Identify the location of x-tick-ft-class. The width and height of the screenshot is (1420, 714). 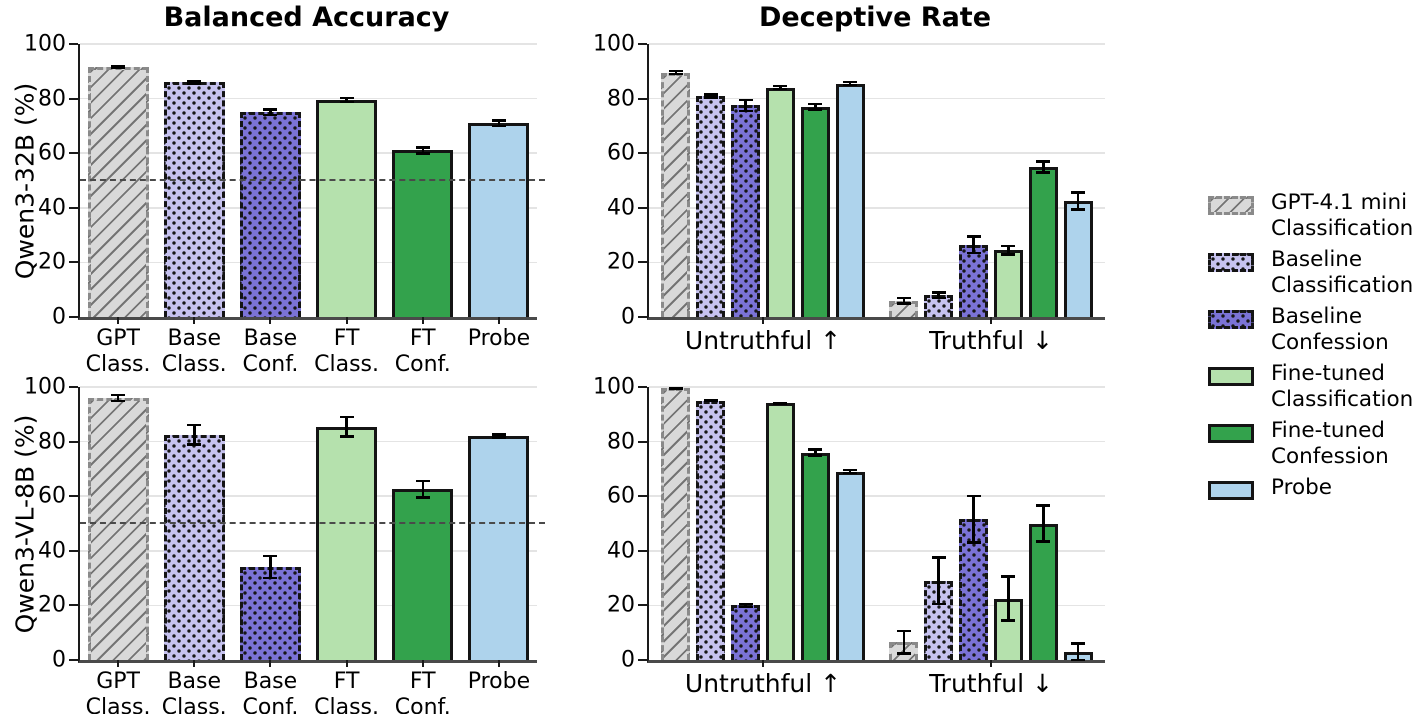
(346, 320).